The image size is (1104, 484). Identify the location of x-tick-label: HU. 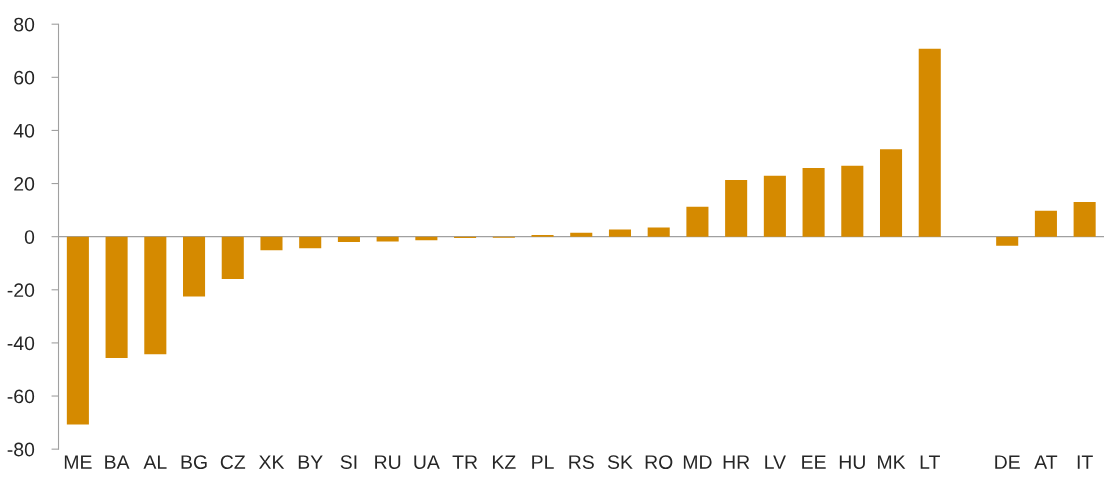
(852, 462).